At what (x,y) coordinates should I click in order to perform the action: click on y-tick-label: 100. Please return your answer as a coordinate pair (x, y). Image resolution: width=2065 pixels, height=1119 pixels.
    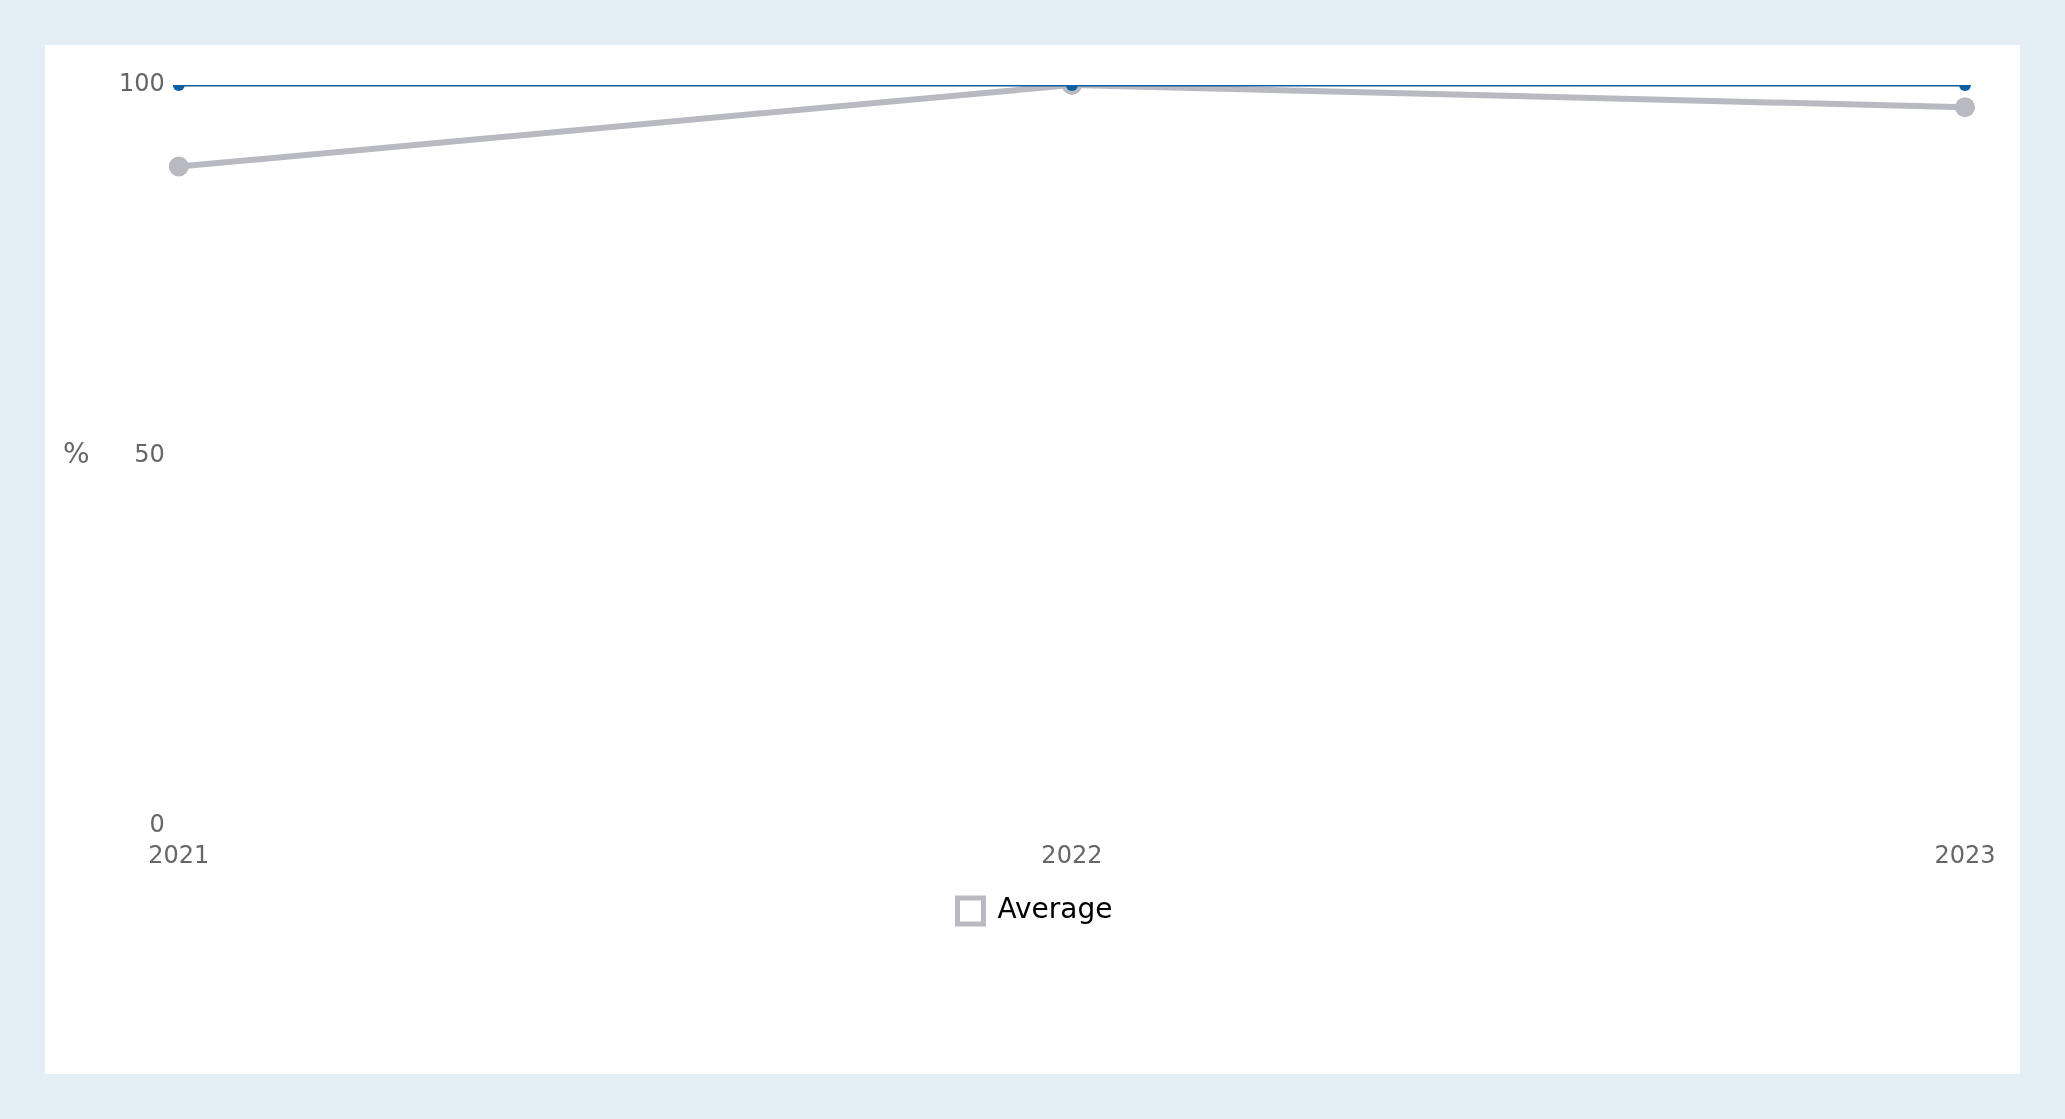
    Looking at the image, I should click on (142, 83).